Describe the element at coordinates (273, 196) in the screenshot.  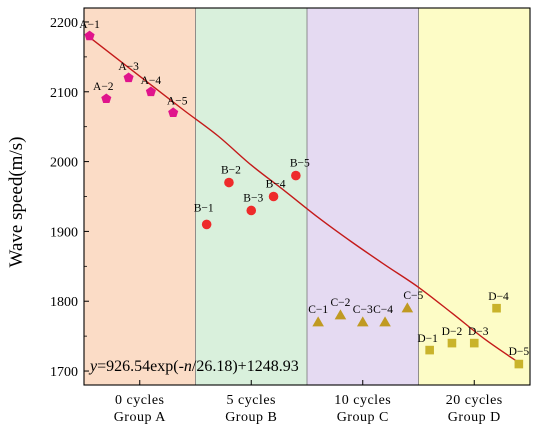
I see `data-point-b4` at that location.